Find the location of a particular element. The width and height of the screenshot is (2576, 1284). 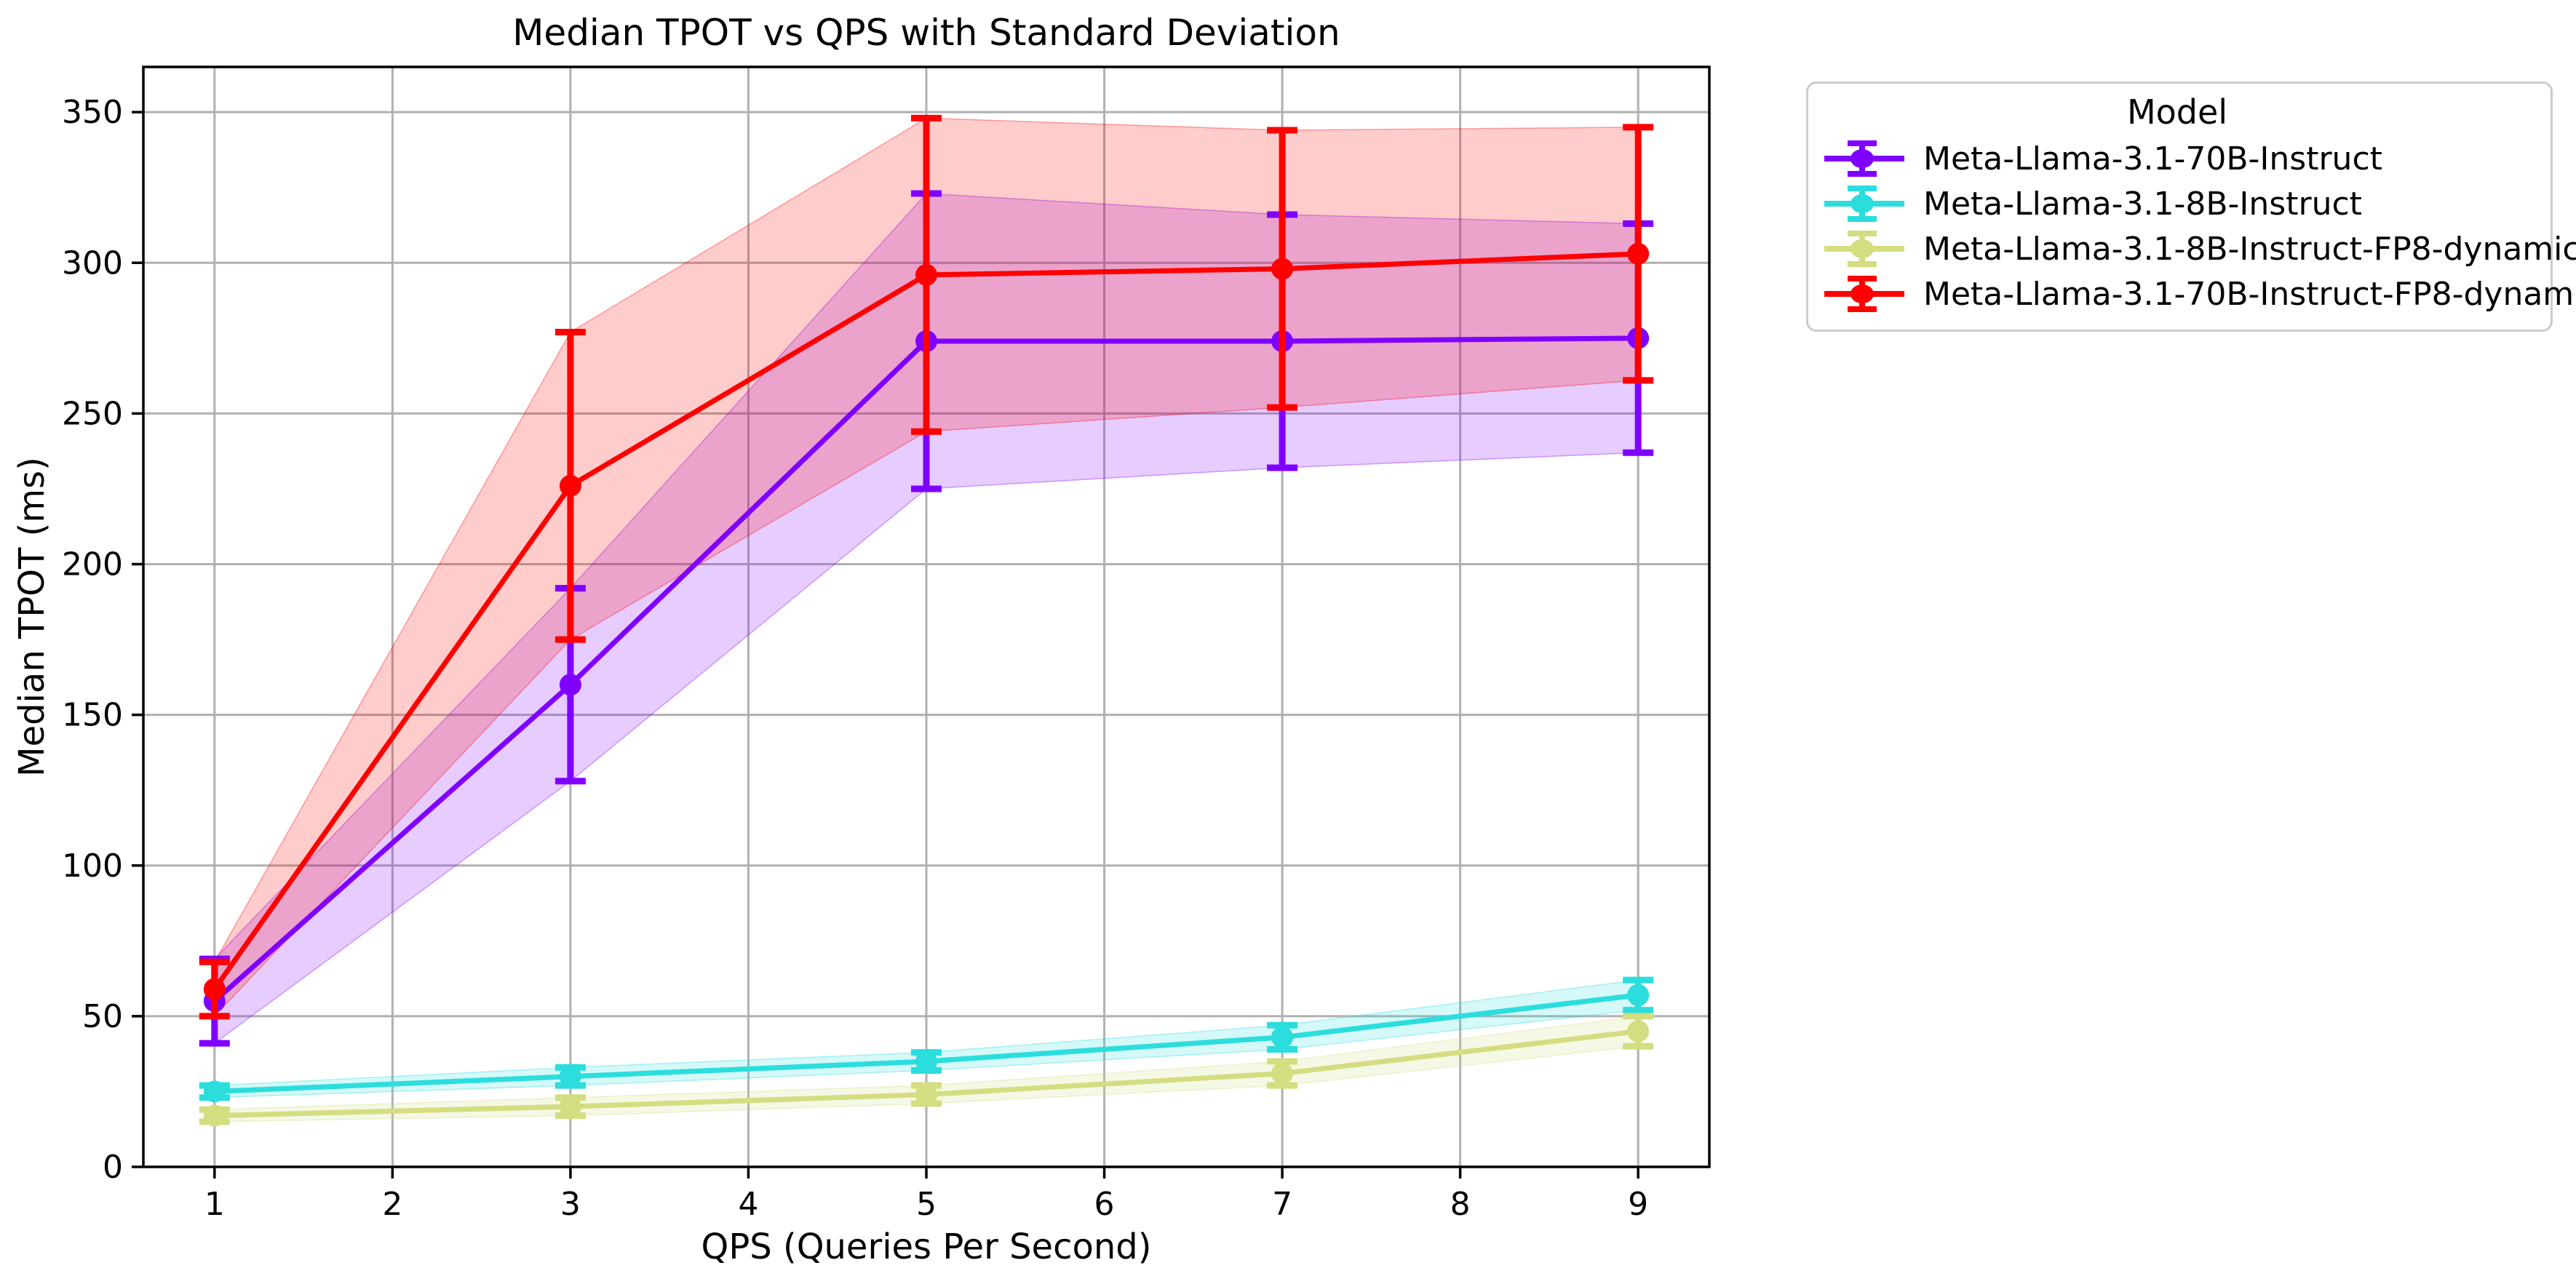

legend-title: Model is located at coordinates (2177, 112).